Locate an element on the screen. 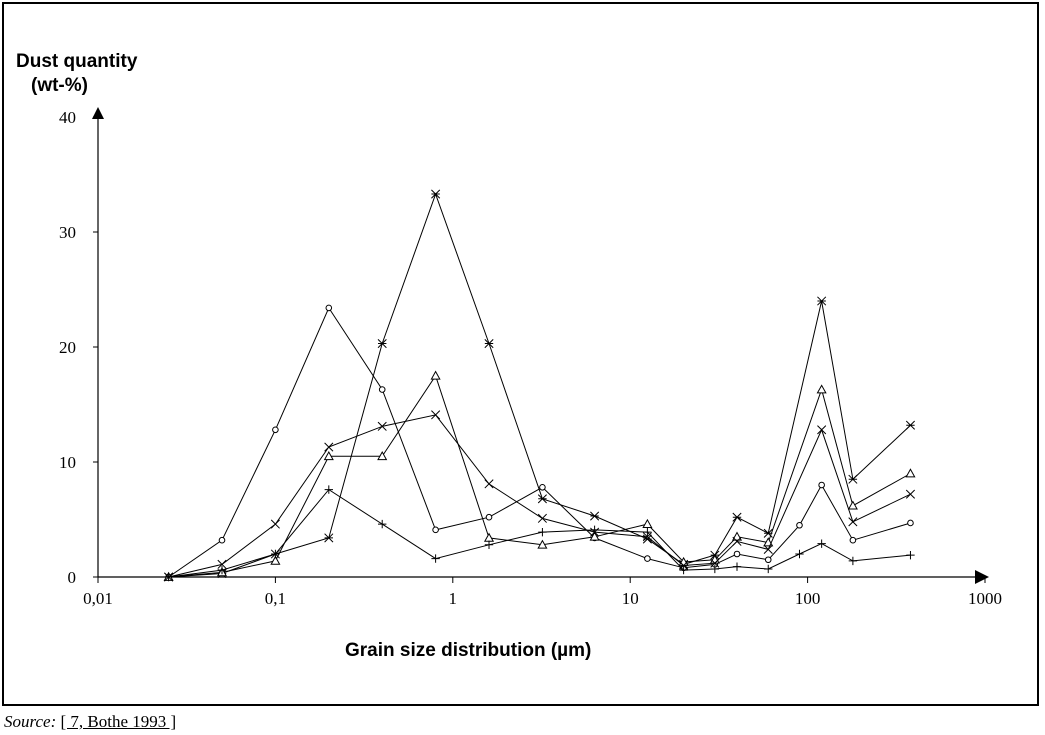 The height and width of the screenshot is (735, 1045). x-axis-title: Grain size distribution (µm) is located at coordinates (468, 650).